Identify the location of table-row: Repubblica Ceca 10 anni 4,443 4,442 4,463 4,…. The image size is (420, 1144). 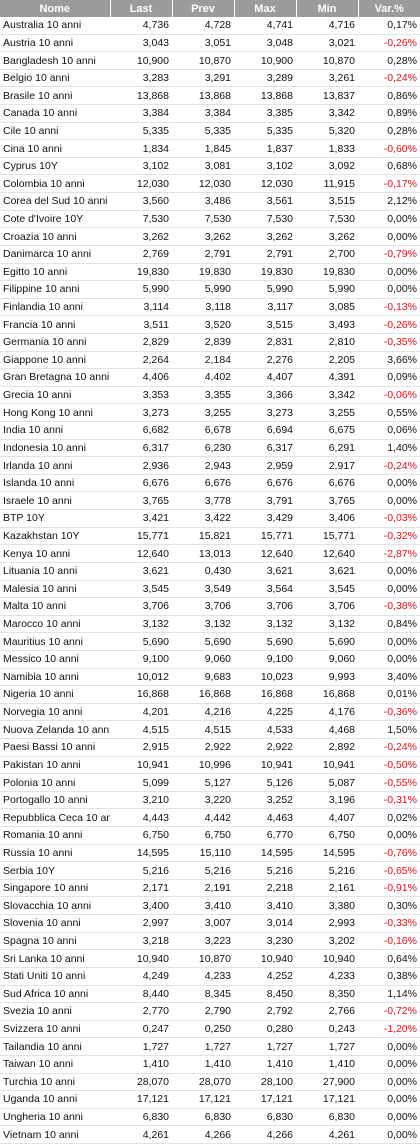
(210, 818).